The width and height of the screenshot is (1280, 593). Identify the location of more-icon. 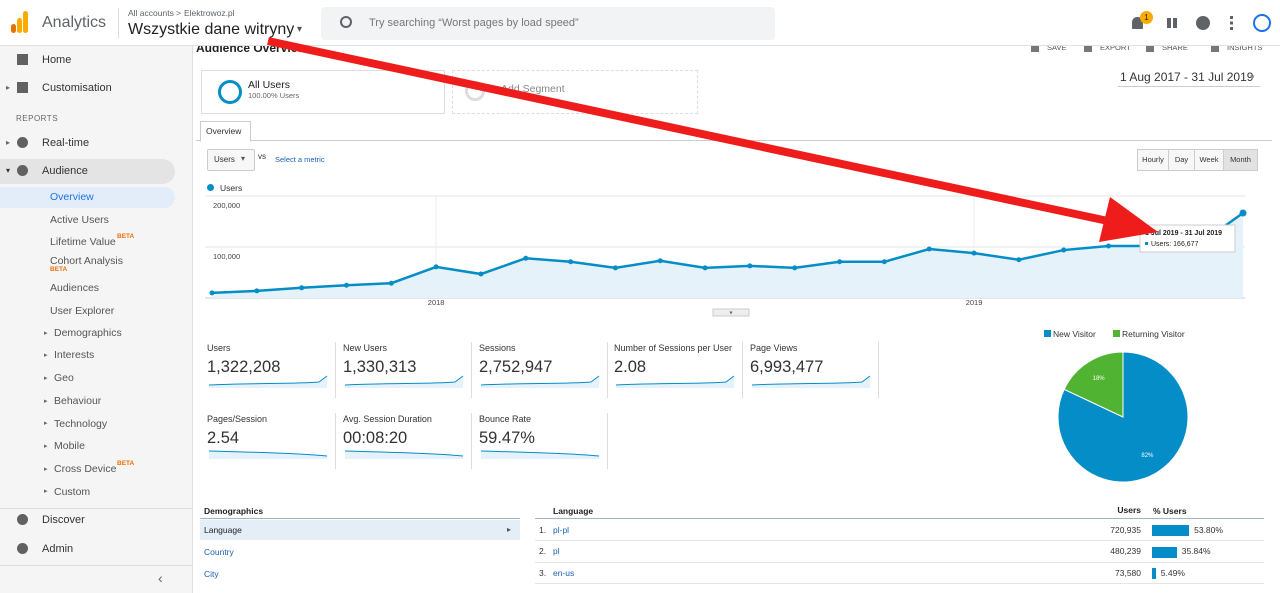
(1231, 23).